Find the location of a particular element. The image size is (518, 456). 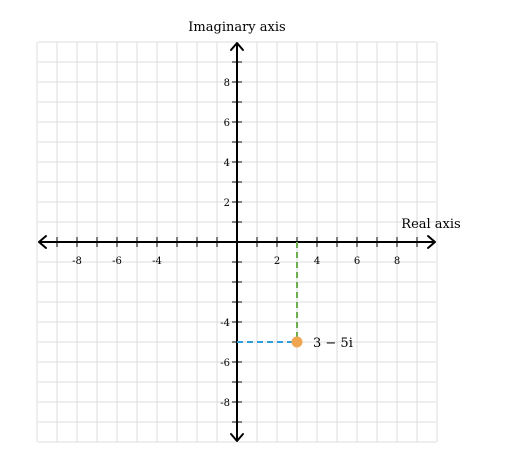

x-tick-label: 2 is located at coordinates (277, 261).